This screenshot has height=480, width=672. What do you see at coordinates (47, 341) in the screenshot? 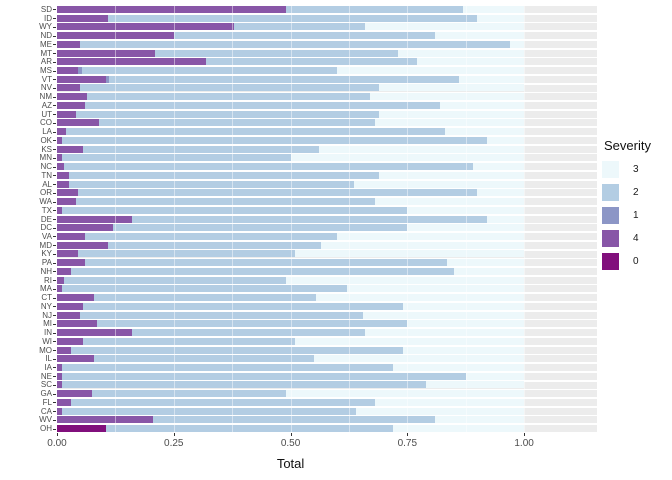
I see `y-axis-label-WI: WI` at bounding box center [47, 341].